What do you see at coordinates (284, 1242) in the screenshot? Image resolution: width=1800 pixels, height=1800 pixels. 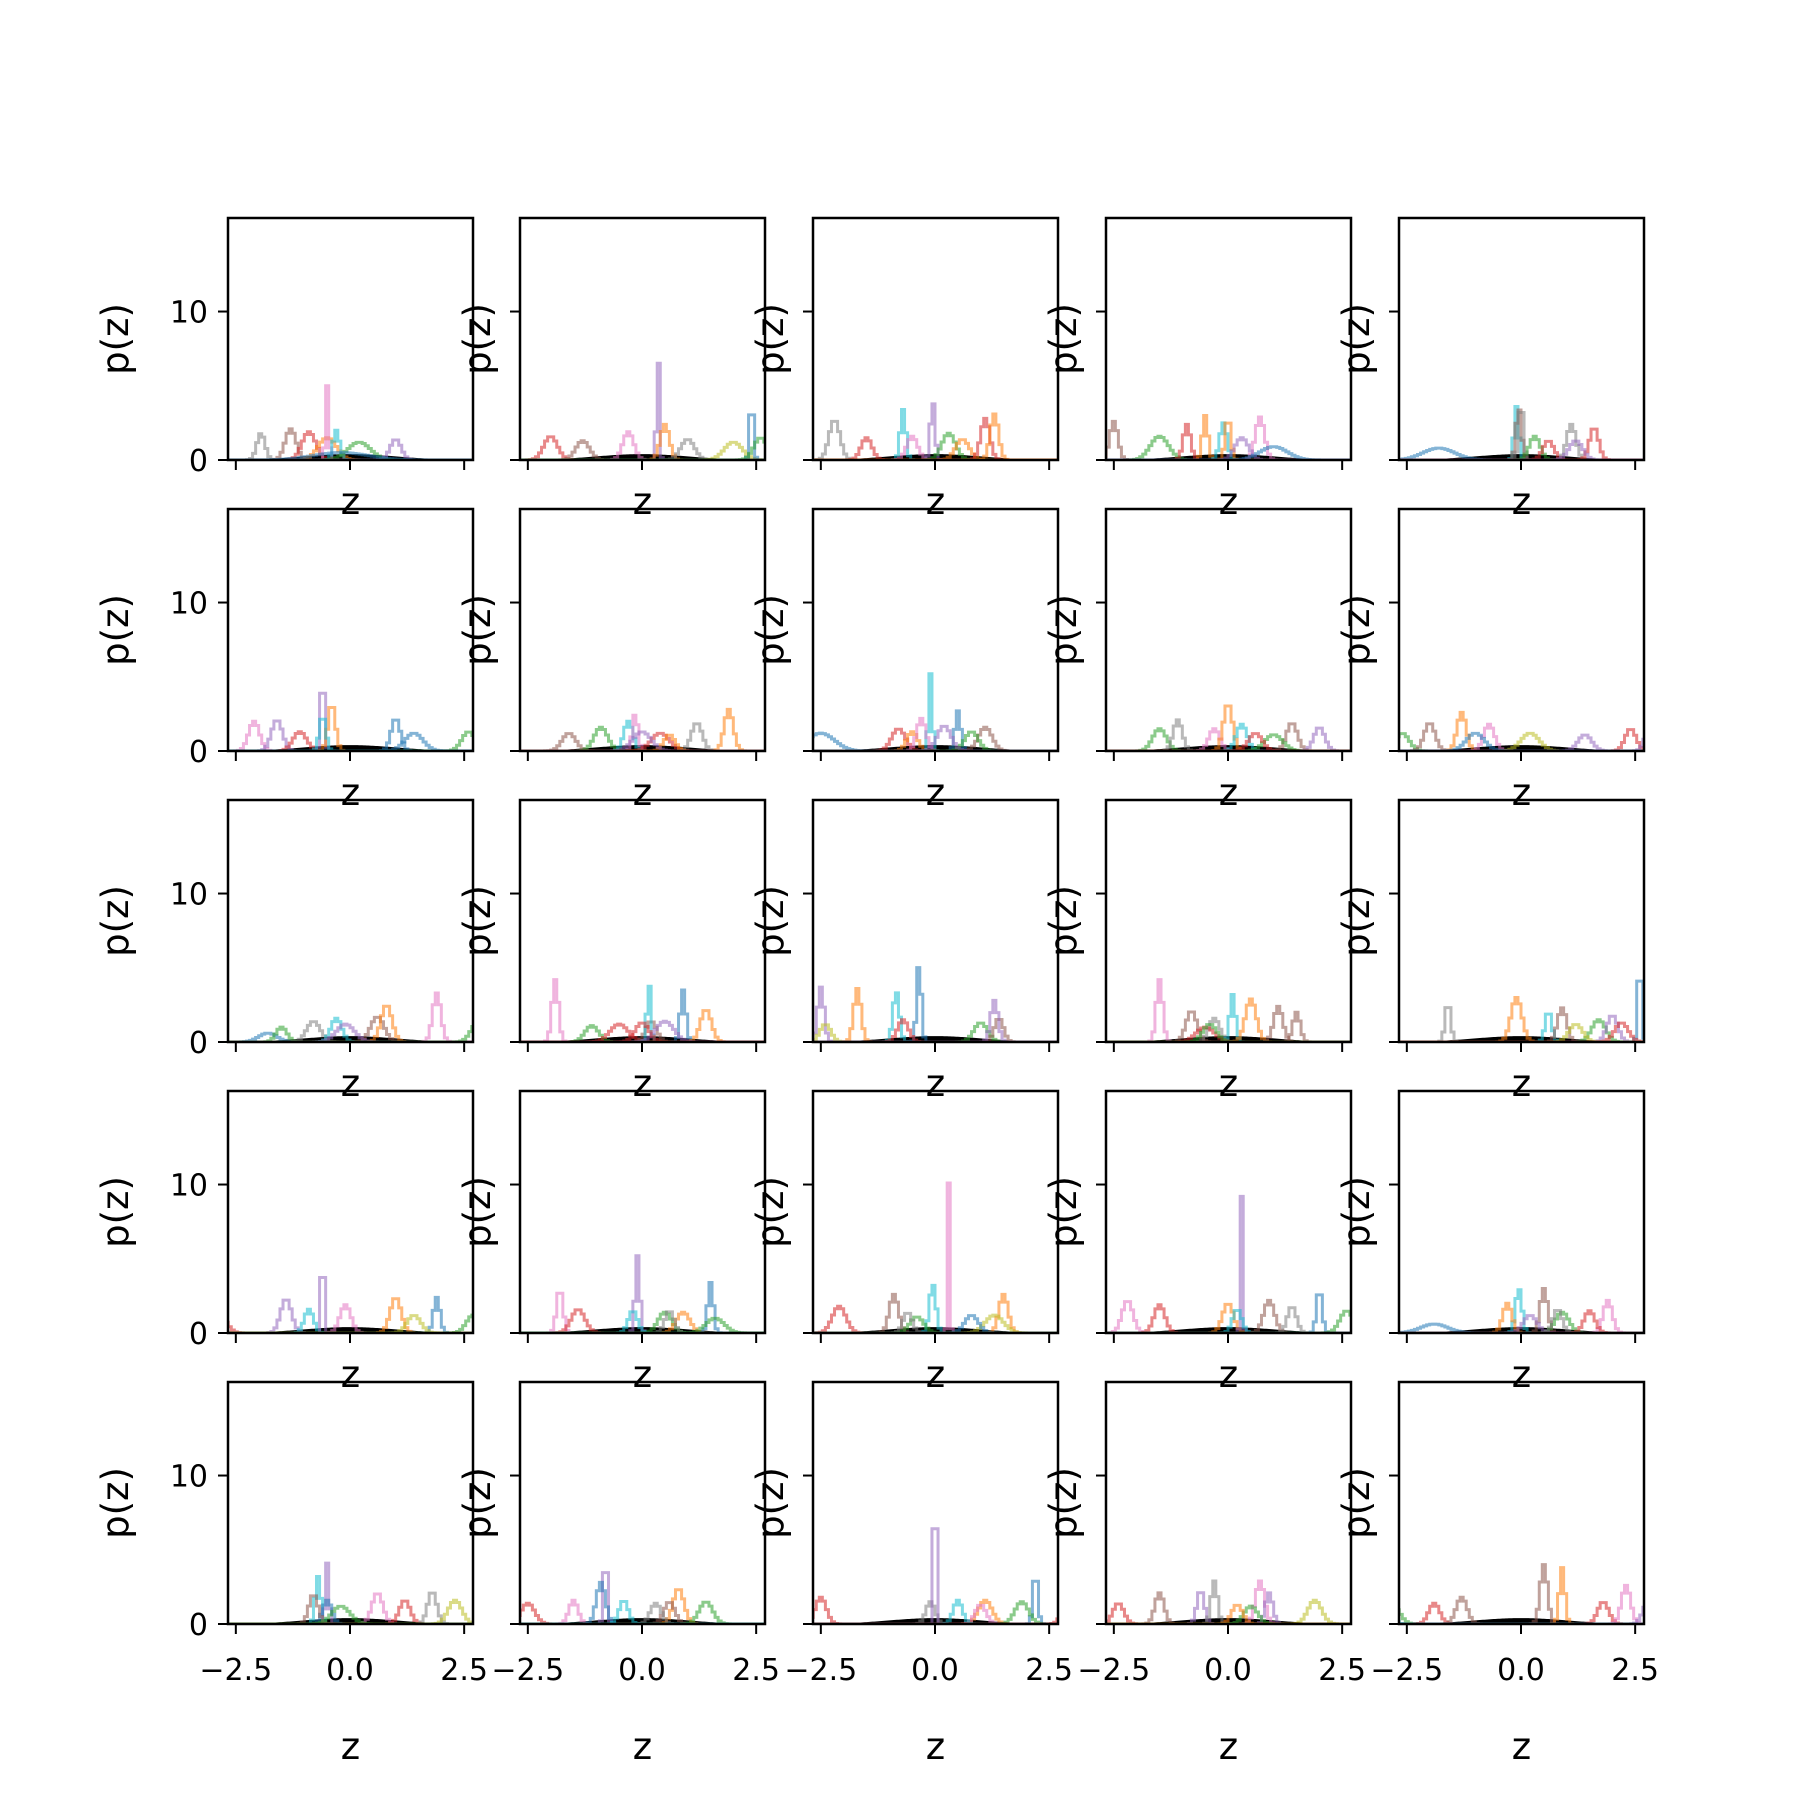 I see `subplot-4-1: z 0 10 p(z)` at bounding box center [284, 1242].